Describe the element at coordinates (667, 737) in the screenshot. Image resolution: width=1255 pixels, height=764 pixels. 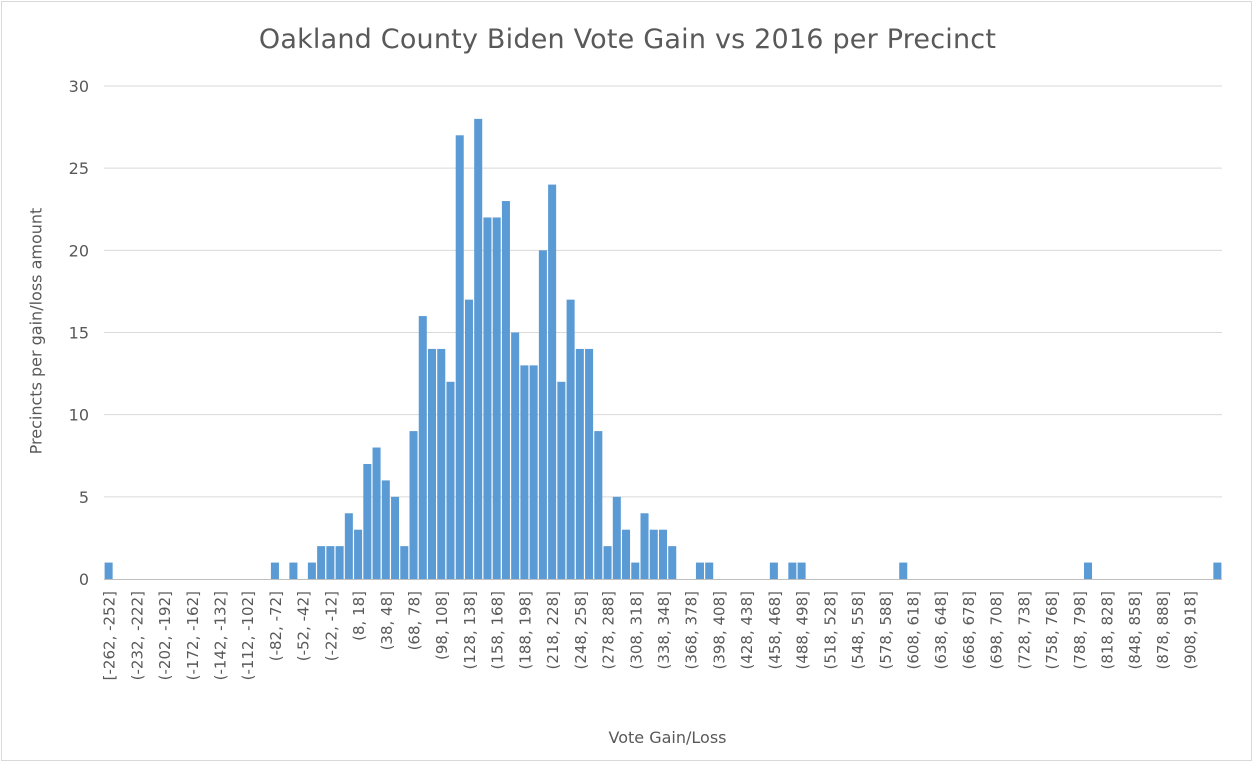
I see `x-axis-label: Vote Gain/Loss` at that location.